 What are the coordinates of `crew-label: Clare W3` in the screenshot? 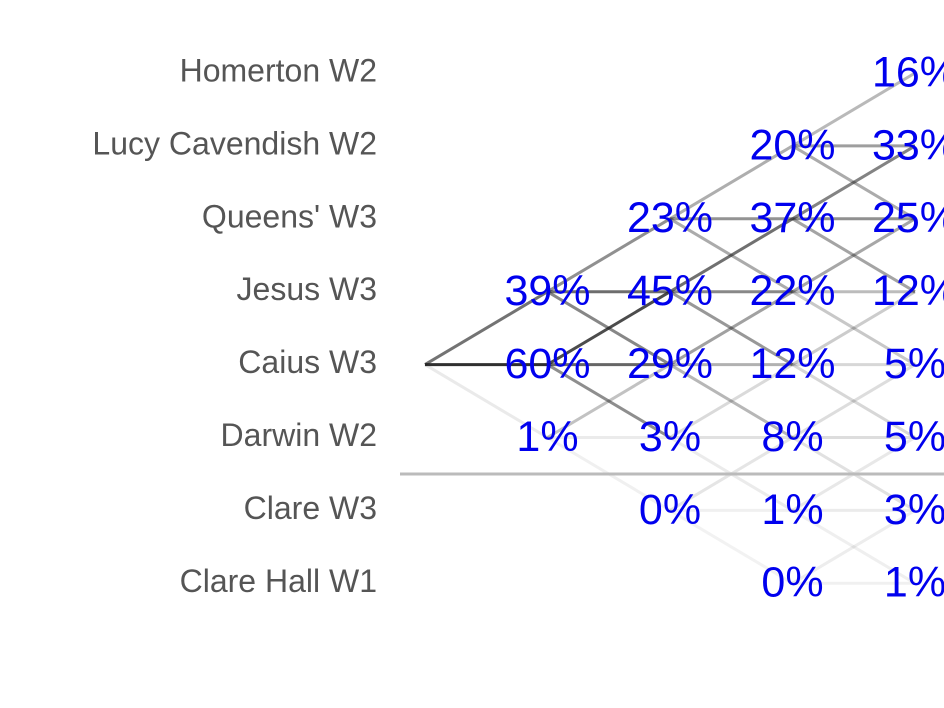 It's located at (310, 508).